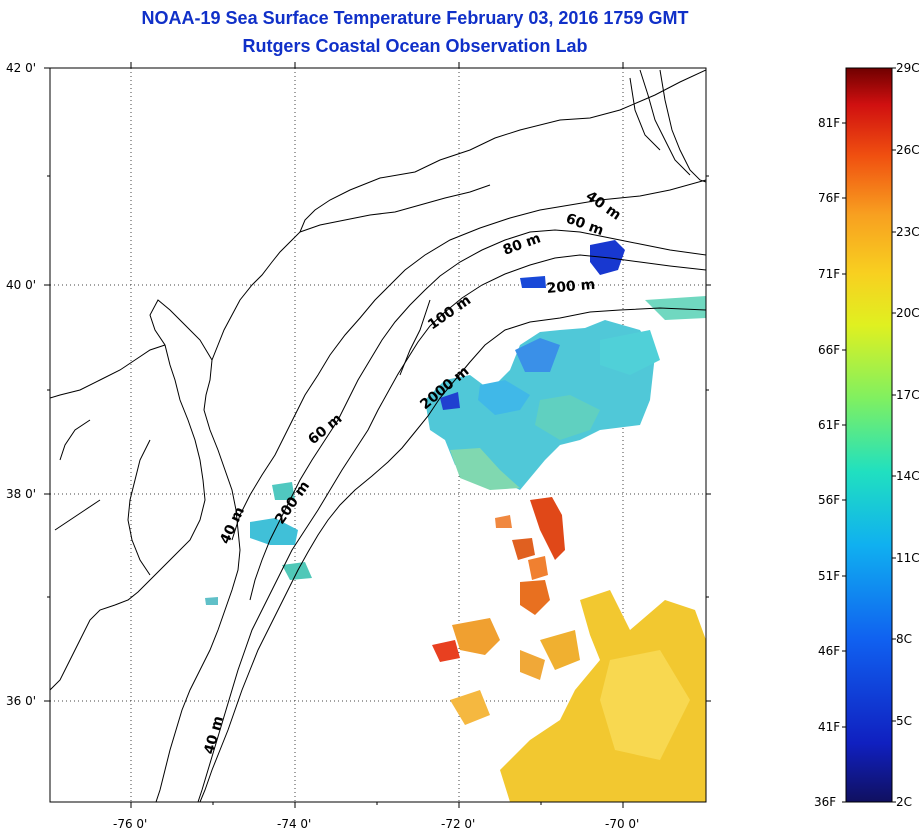 Image resolution: width=920 pixels, height=832 pixels. Describe the element at coordinates (622, 824) in the screenshot. I see `lon-label: -70 0'` at that location.